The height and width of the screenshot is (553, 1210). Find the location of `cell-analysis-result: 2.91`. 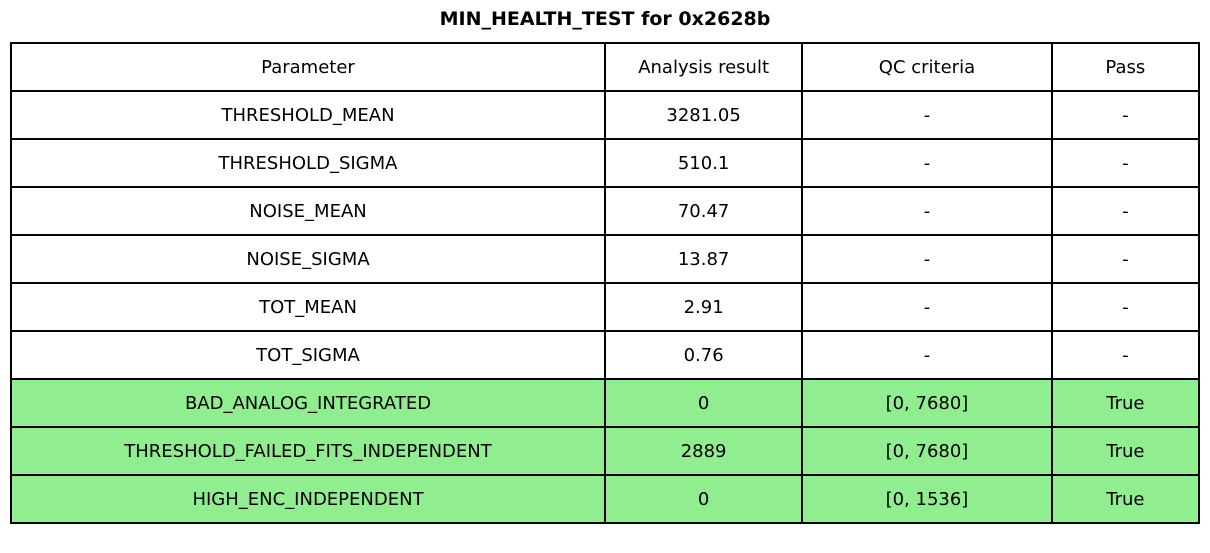

cell-analysis-result: 2.91 is located at coordinates (704, 307).